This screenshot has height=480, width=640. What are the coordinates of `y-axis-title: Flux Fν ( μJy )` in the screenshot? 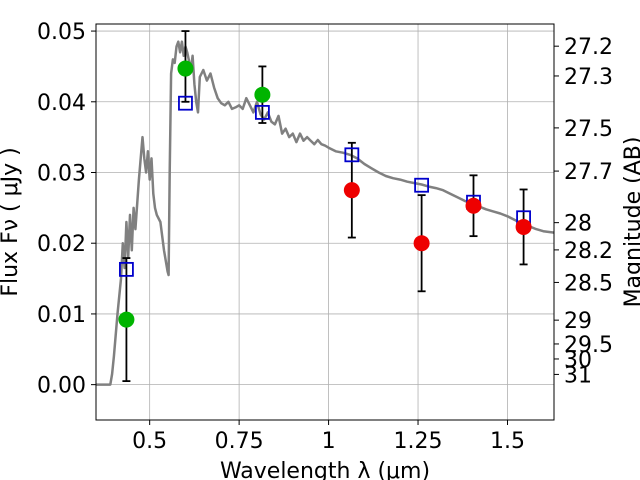 It's located at (11, 221).